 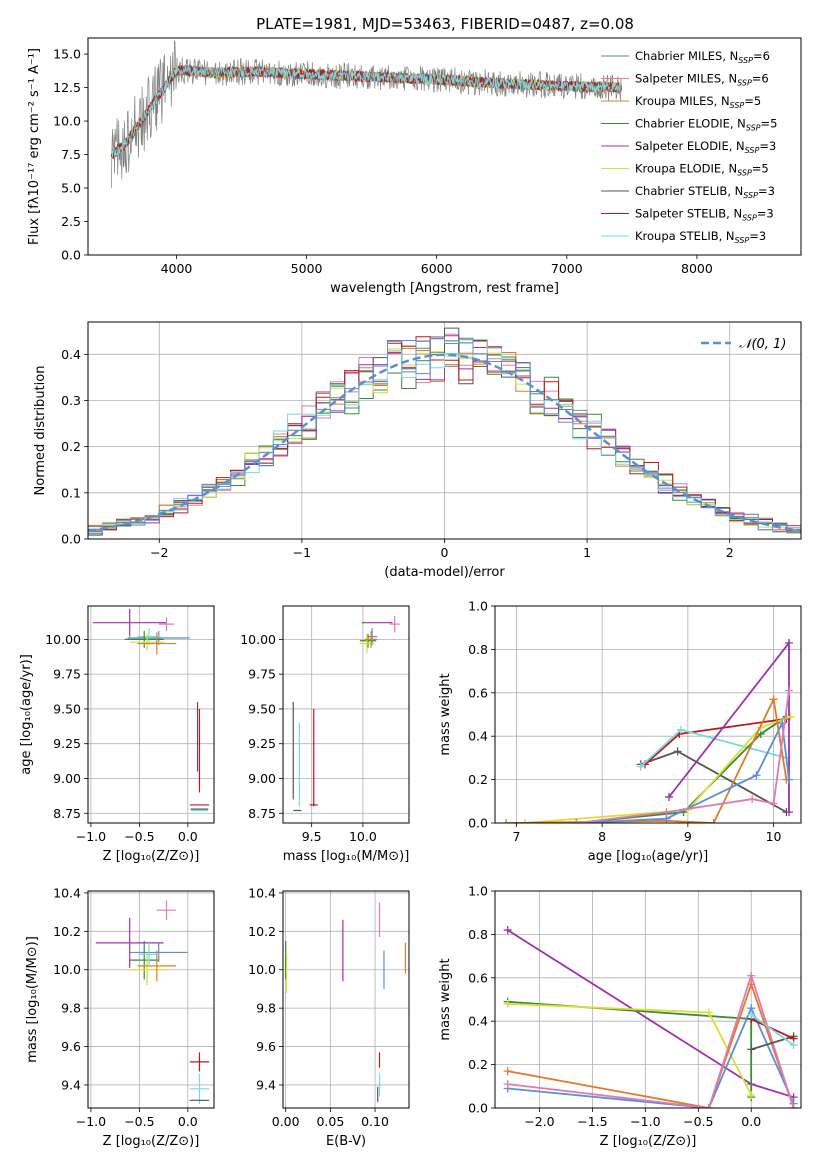 What do you see at coordinates (702, 80) in the screenshot?
I see `legend-label: Salpeter MILES, NSSP=6` at bounding box center [702, 80].